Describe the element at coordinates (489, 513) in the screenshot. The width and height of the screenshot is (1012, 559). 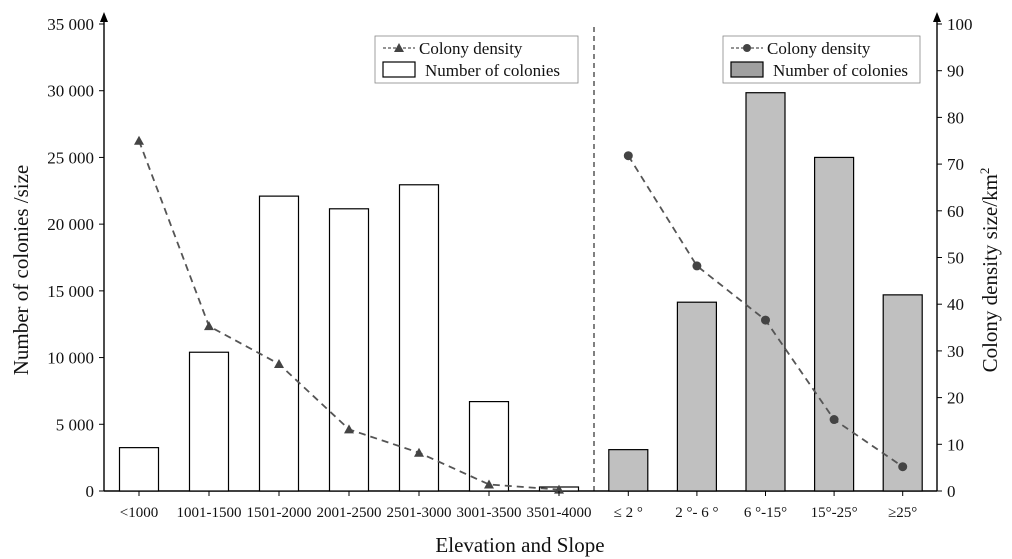
I see `x-tick-label: 3001-3500` at that location.